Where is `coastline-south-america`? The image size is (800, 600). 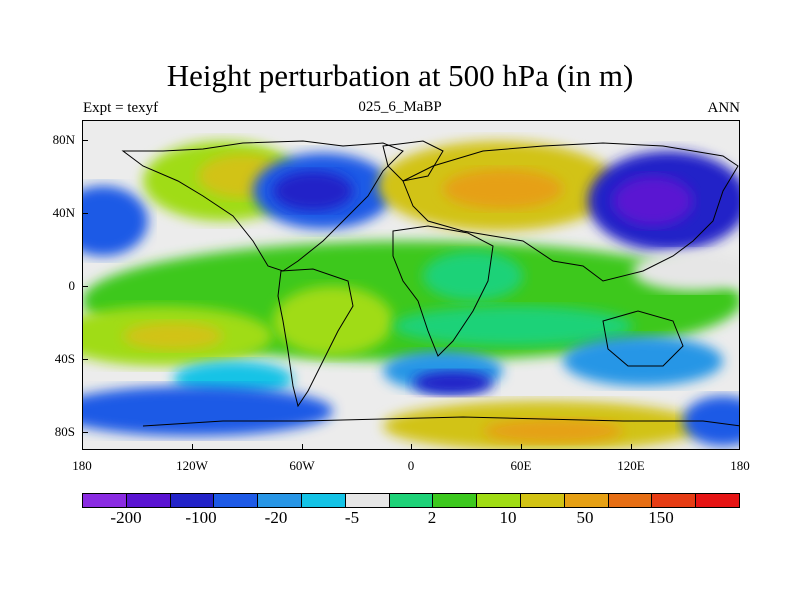 coastline-south-america is located at coordinates (315, 338).